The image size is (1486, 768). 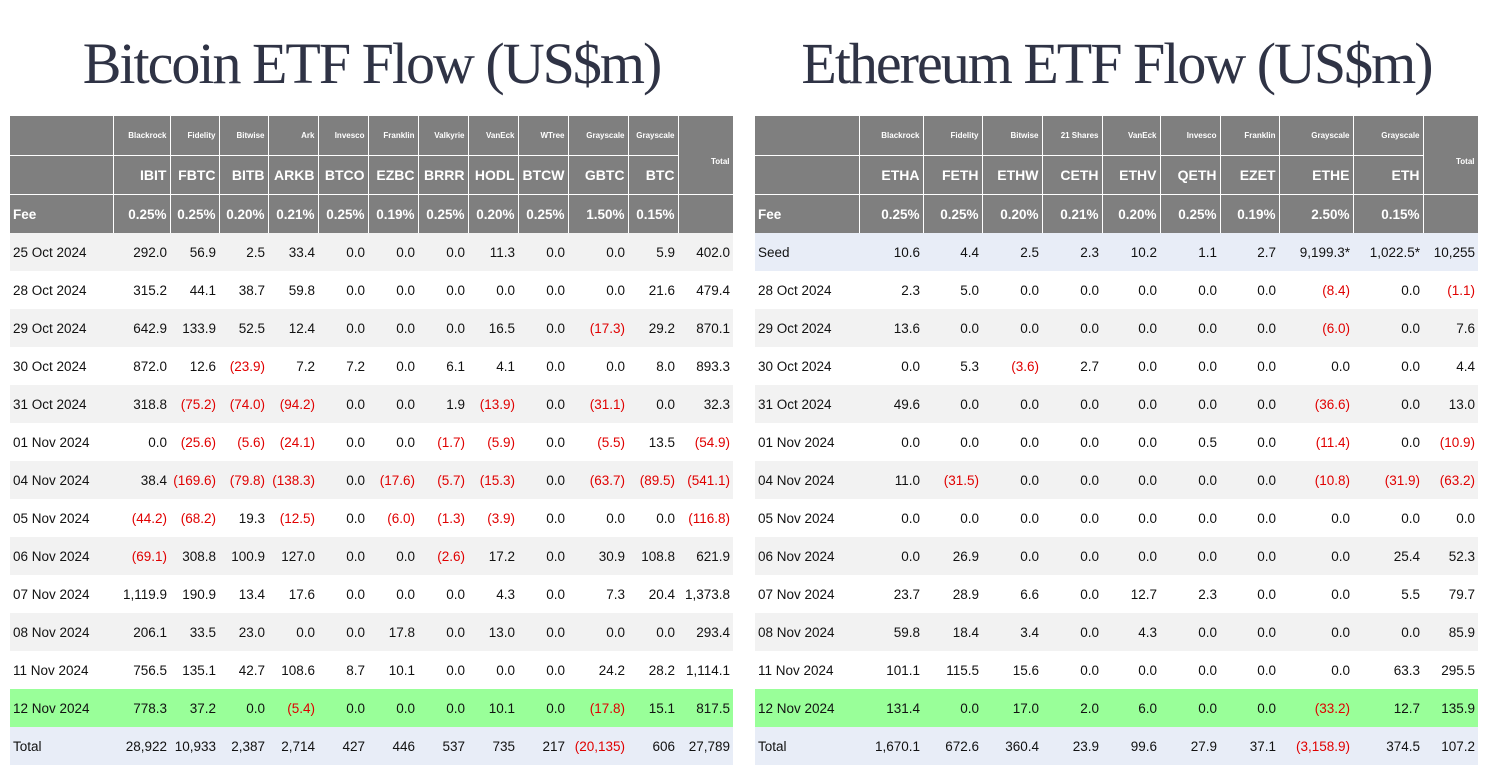 What do you see at coordinates (962, 746) in the screenshot?
I see `flow-value: 672.6` at bounding box center [962, 746].